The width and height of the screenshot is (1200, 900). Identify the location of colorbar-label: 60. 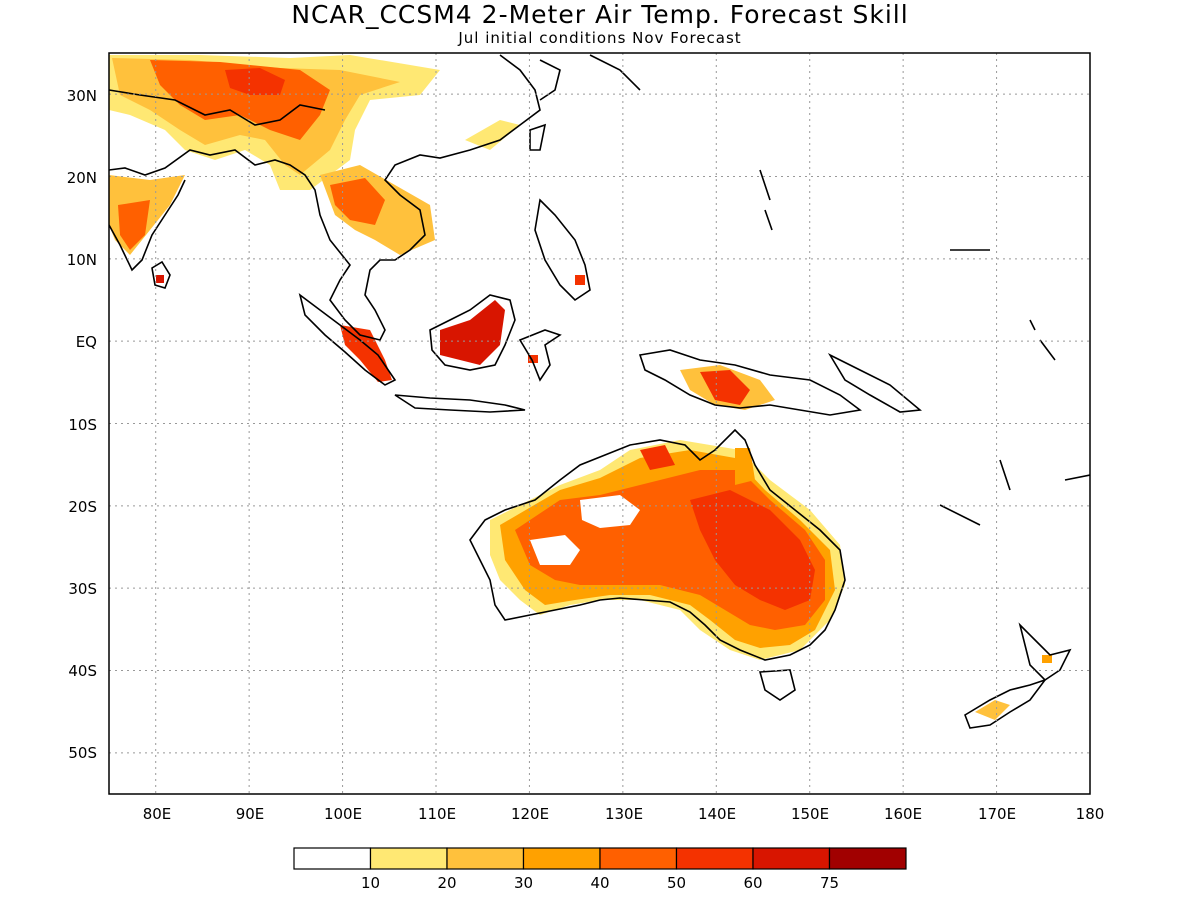
(752, 883).